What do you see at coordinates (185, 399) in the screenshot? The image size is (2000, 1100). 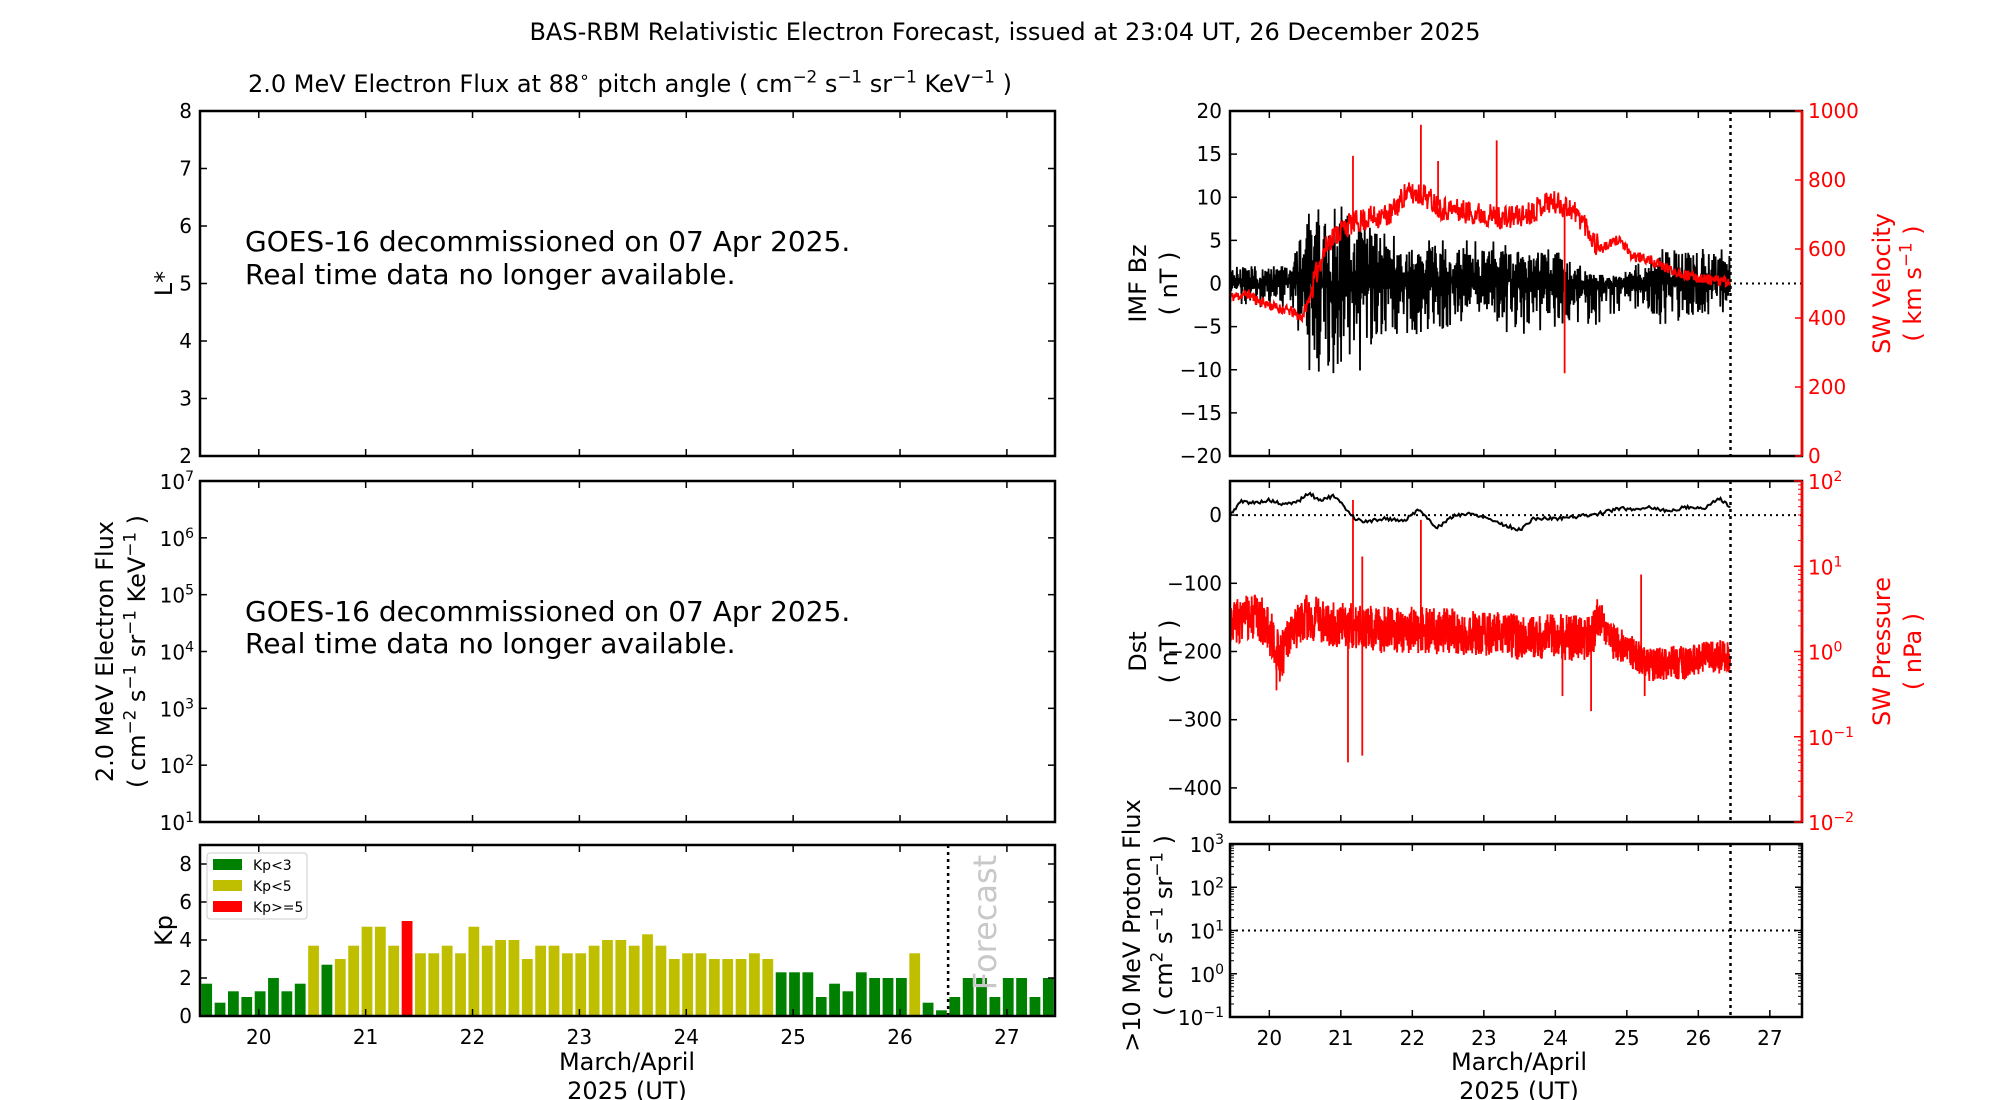 I see `lstar-ytick-label: 3` at bounding box center [185, 399].